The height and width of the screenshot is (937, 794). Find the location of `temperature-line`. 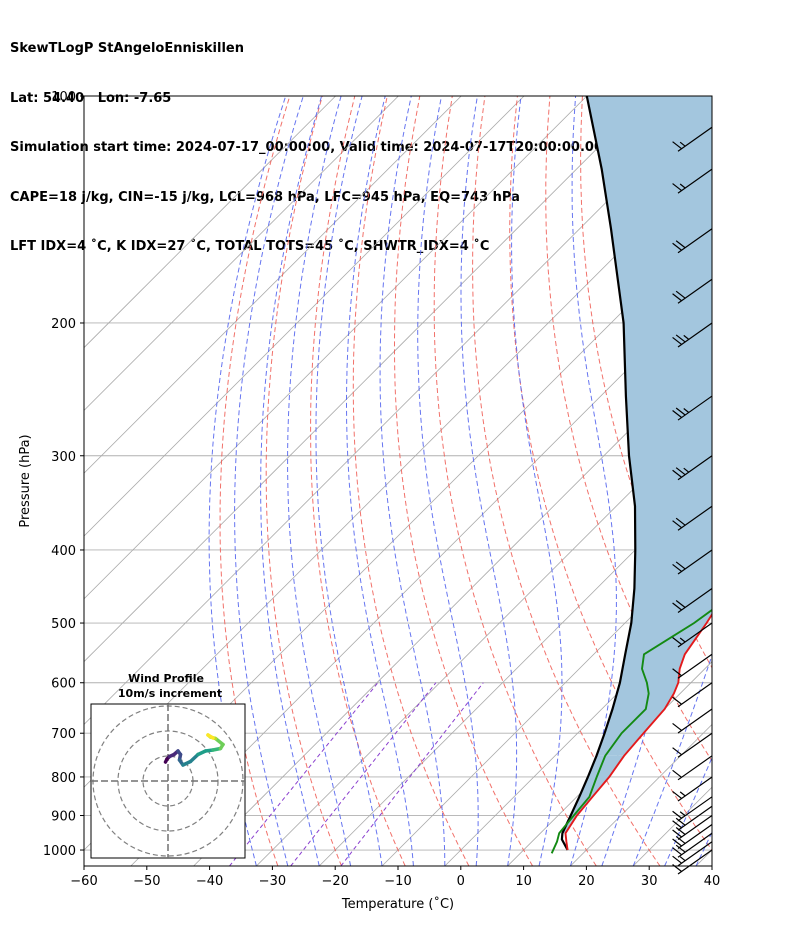

temperature-line is located at coordinates (638, 731).